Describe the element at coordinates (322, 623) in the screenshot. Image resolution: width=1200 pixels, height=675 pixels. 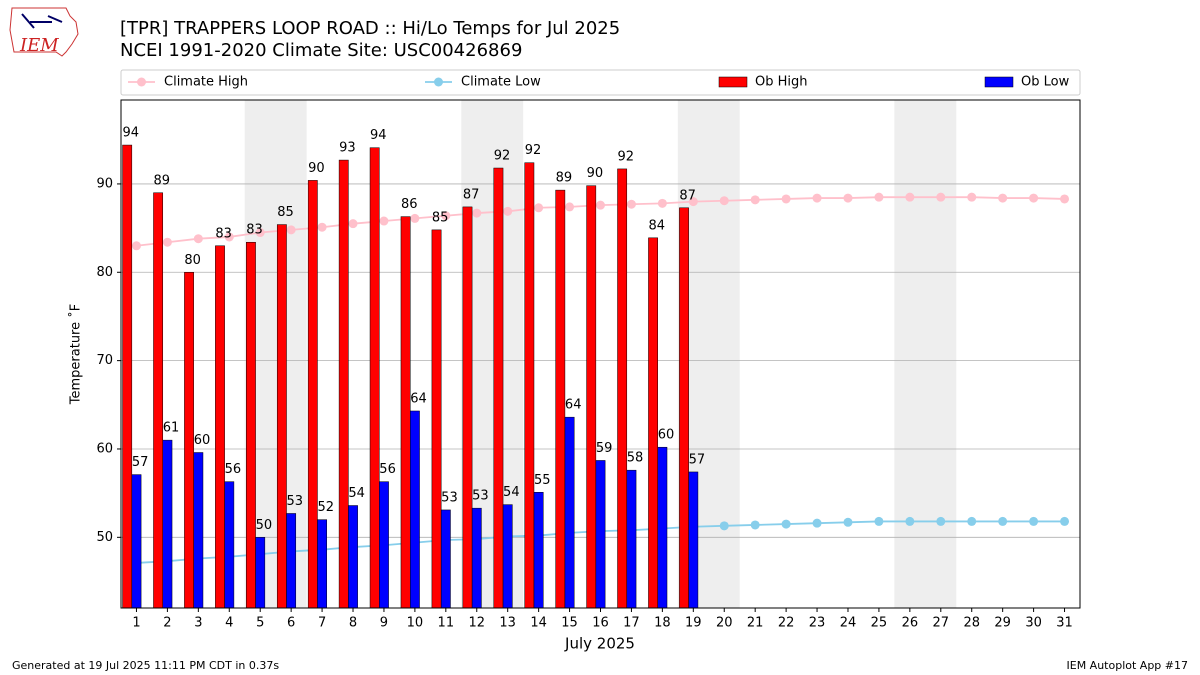
I see `x-tick-label: 7` at that location.